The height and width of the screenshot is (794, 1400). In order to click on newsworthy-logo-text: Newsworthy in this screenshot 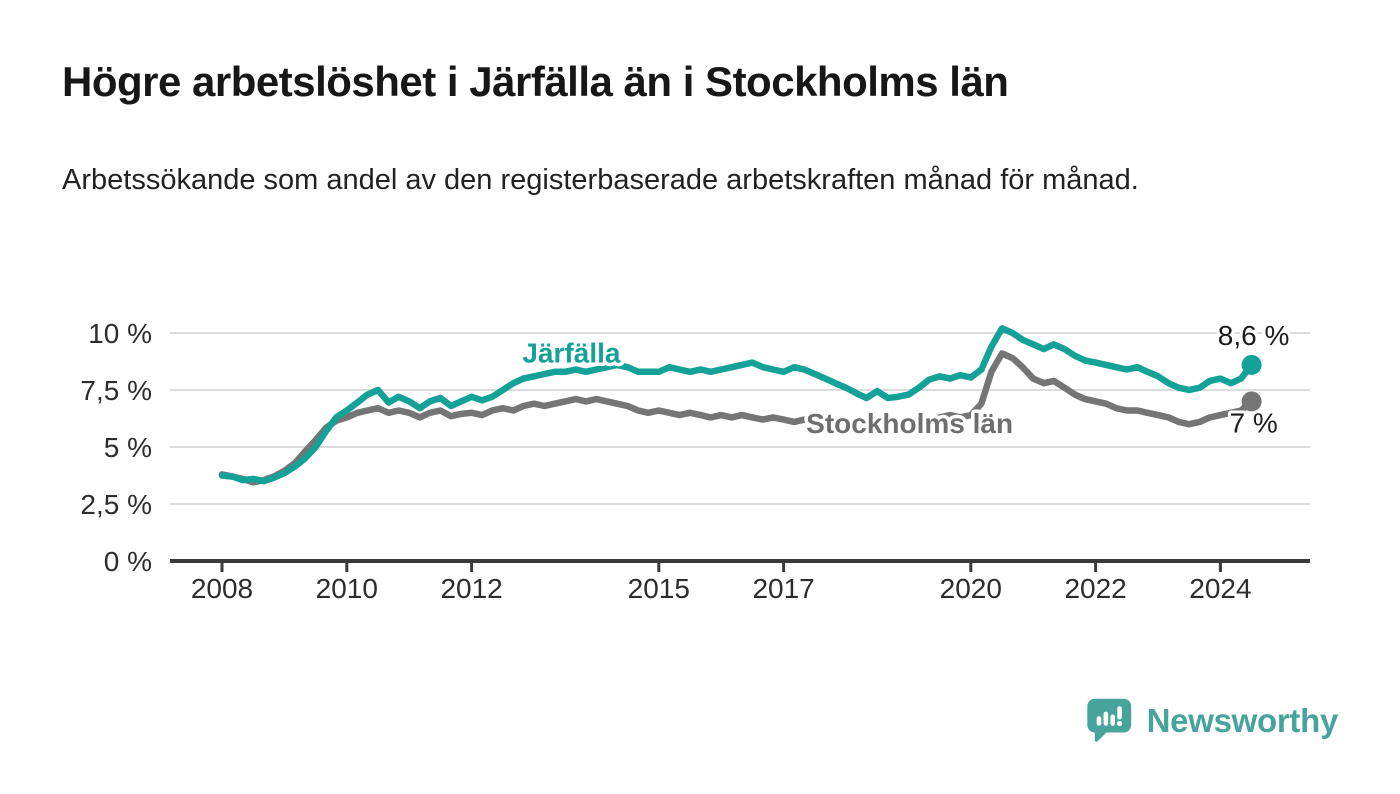, I will do `click(1242, 720)`.